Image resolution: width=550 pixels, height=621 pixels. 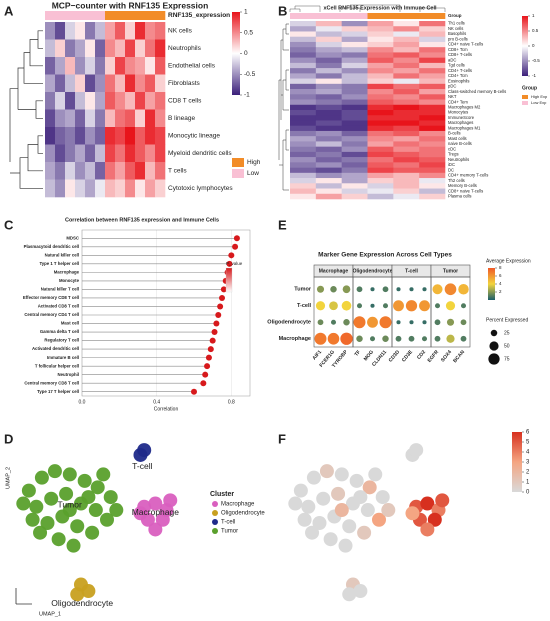 What do you see at coordinates (51, 297) in the screenshot?
I see `category-label: Effector memory CD8 T cell` at bounding box center [51, 297].